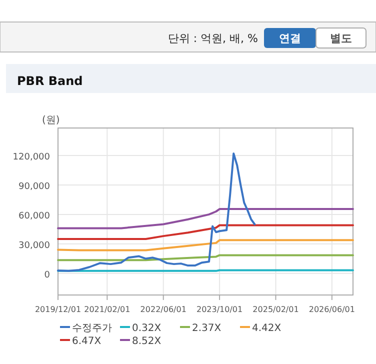 This screenshot has height=364, width=376. What do you see at coordinates (275, 309) in the screenshot?
I see `x-tick-label: 2025/02/01` at bounding box center [275, 309].